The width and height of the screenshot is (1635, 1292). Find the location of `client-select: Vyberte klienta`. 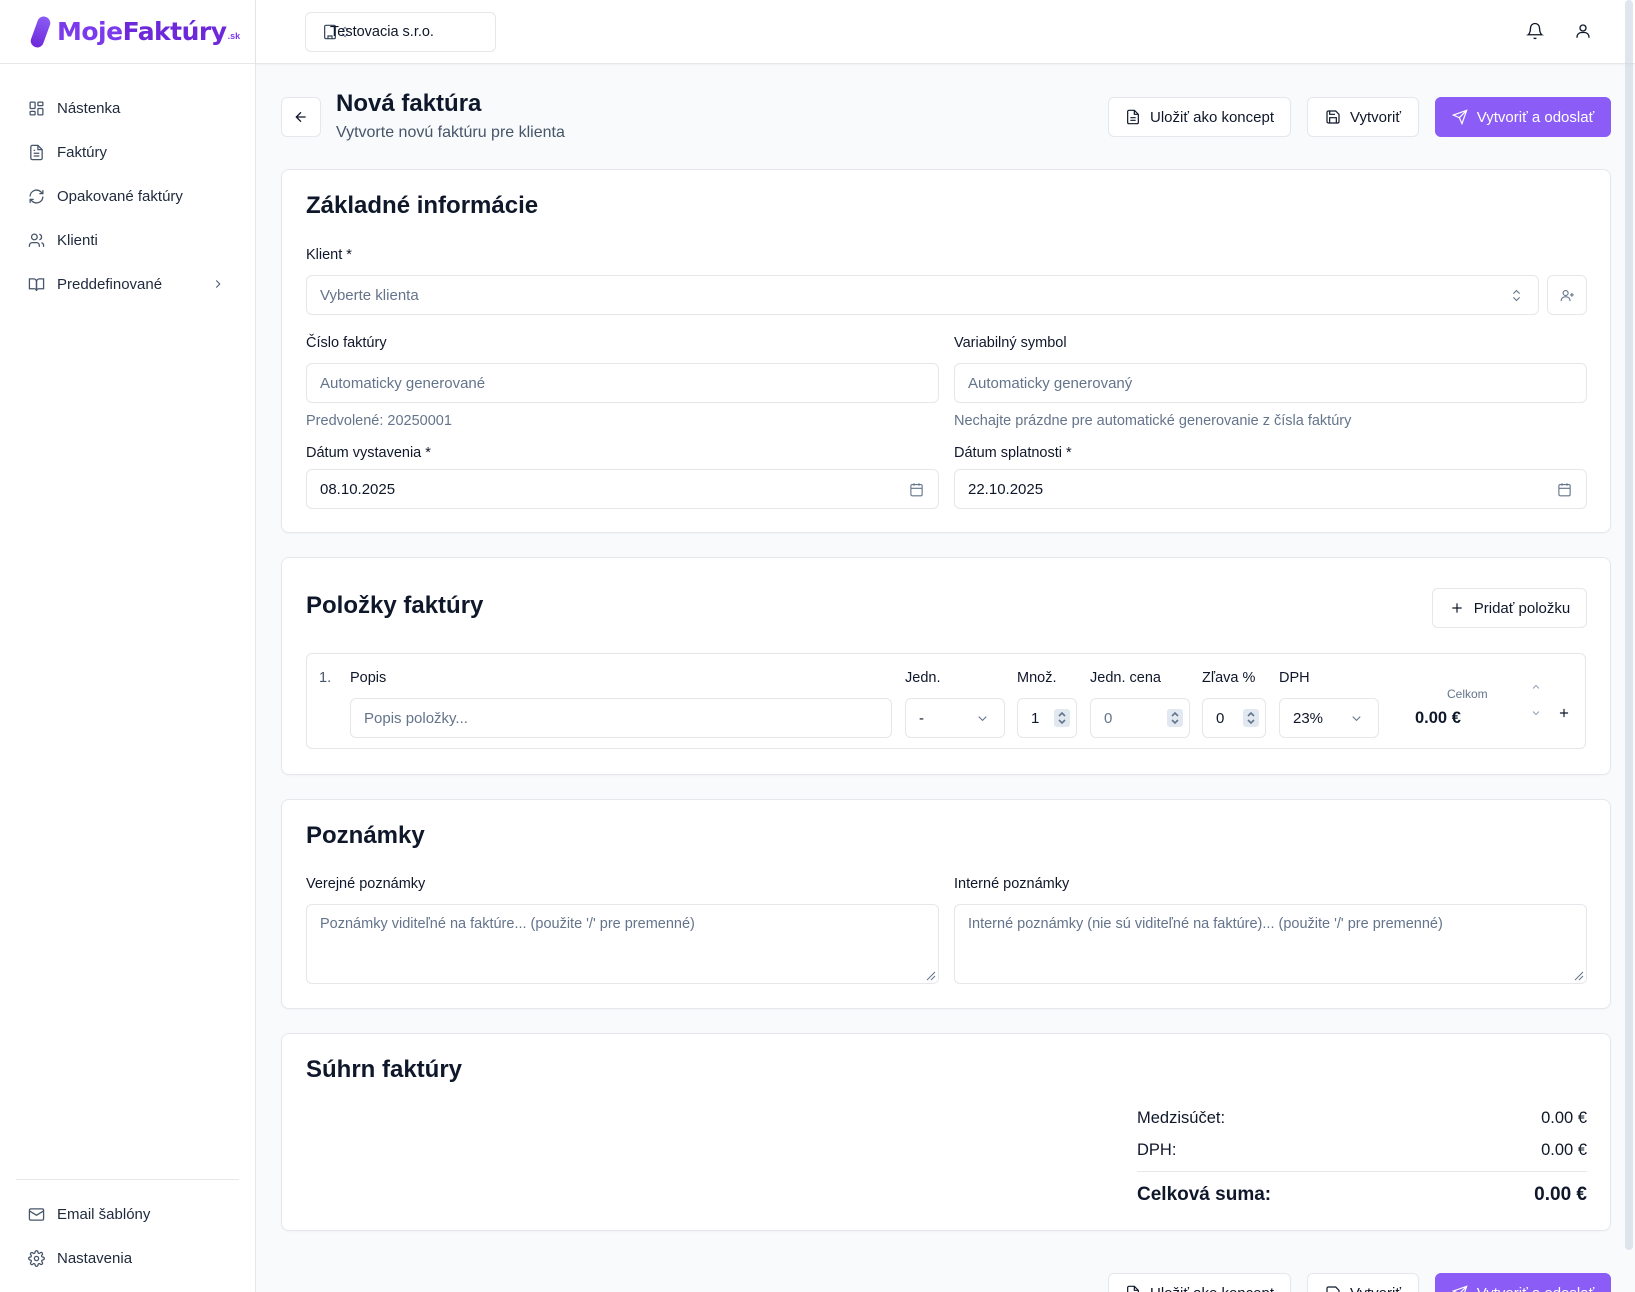

client-select: Vyberte klienta is located at coordinates (922, 295).